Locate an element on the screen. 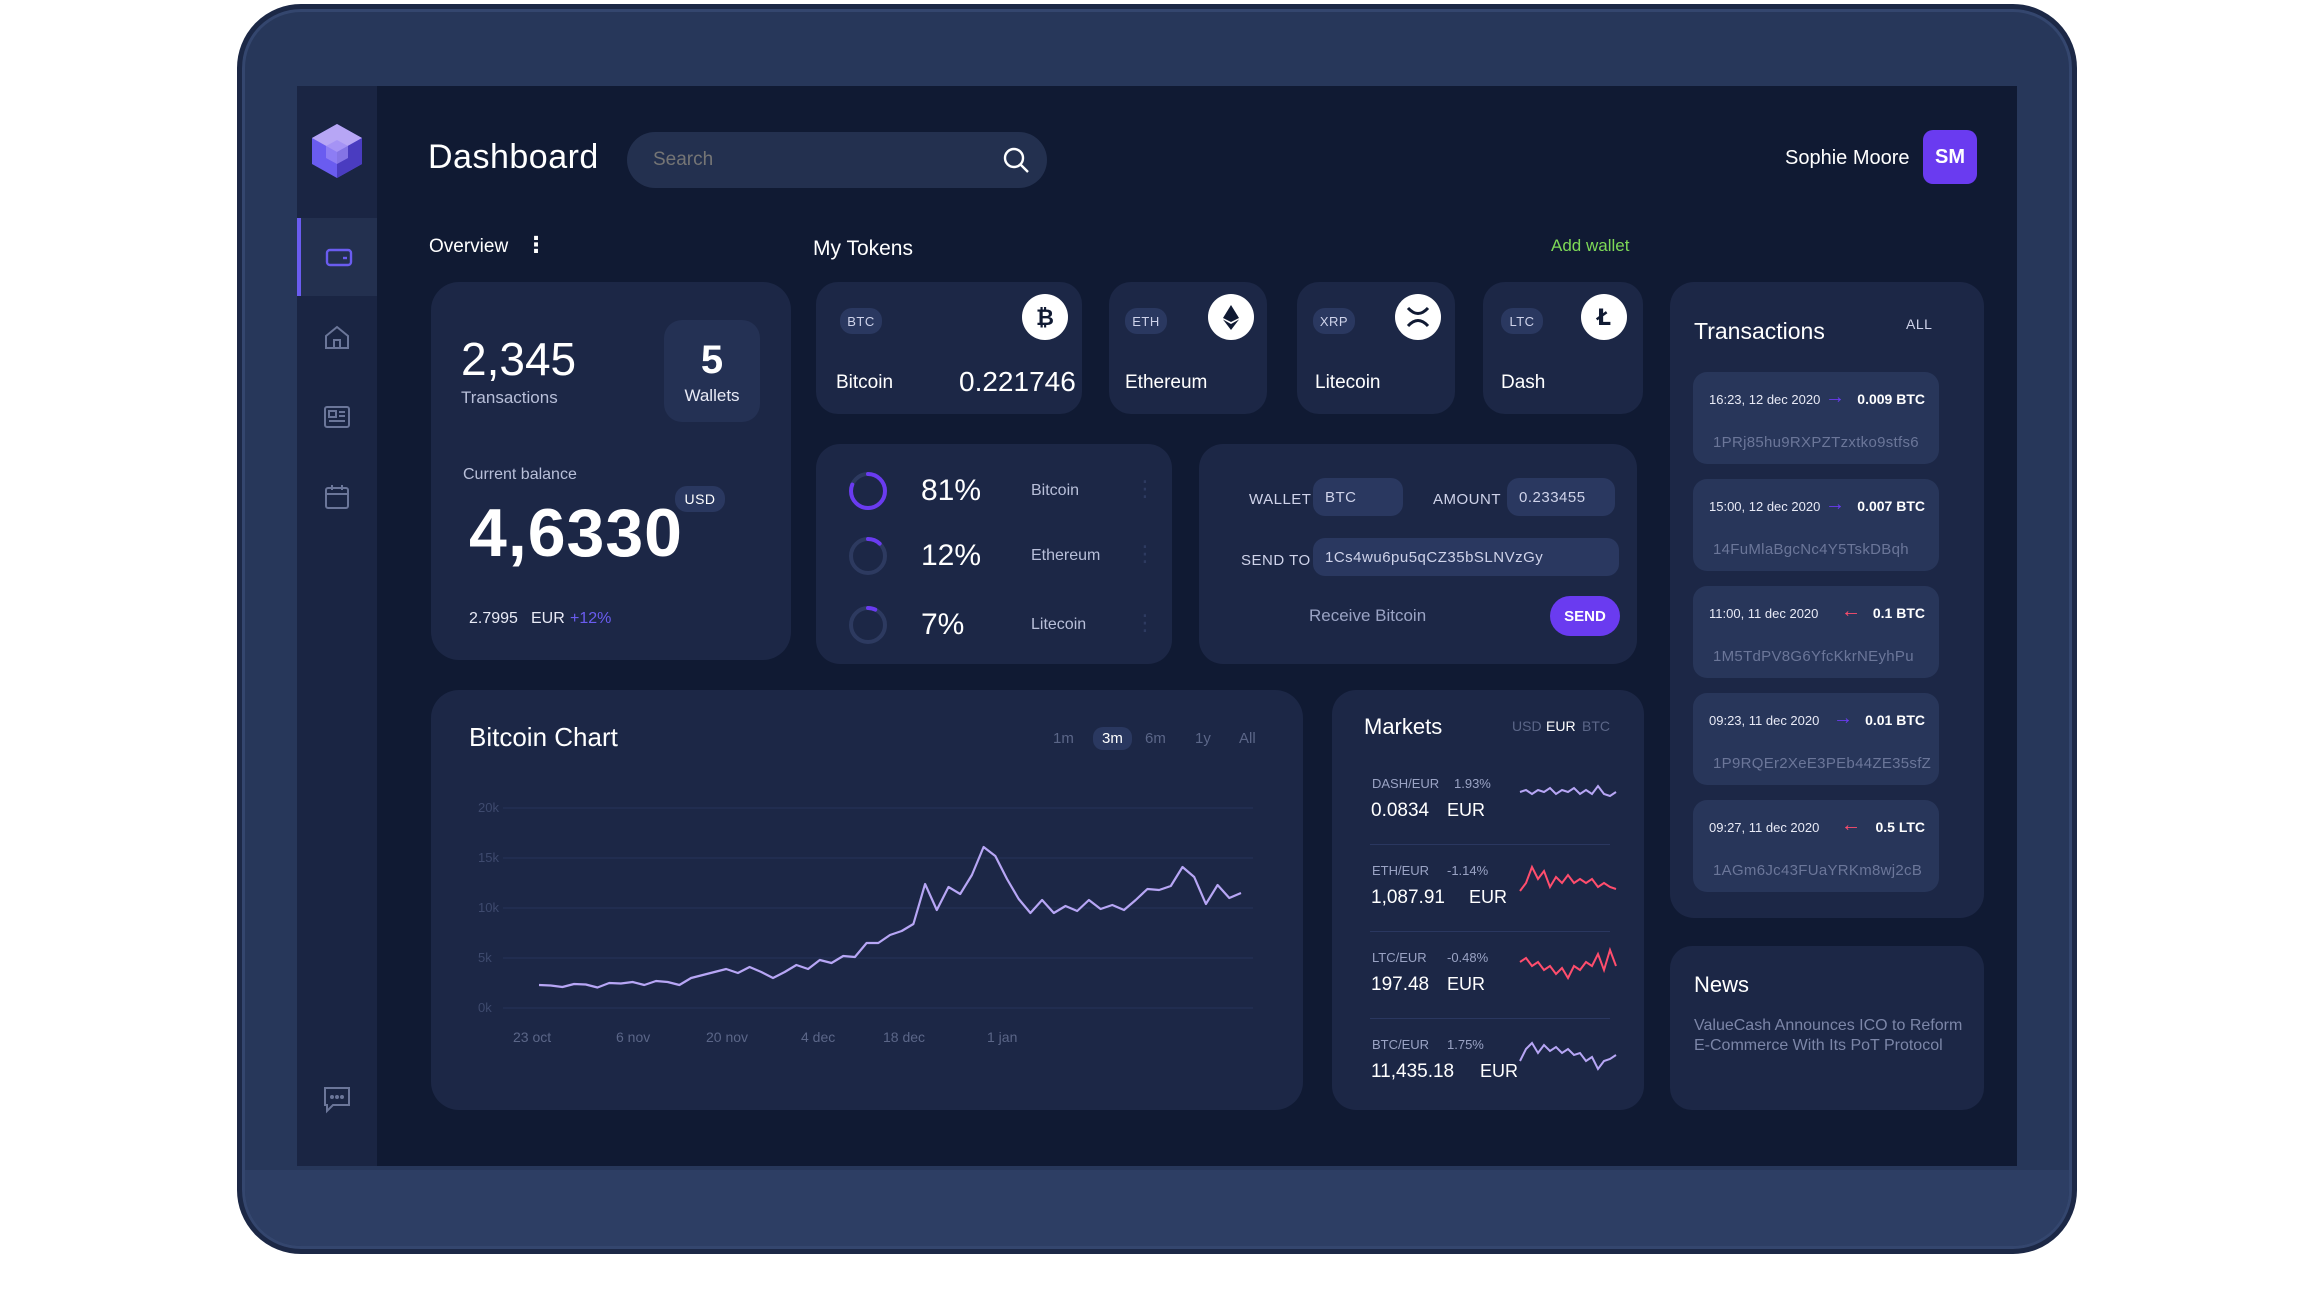 The height and width of the screenshot is (1306, 2322). balance-label: Current balance is located at coordinates (520, 474).